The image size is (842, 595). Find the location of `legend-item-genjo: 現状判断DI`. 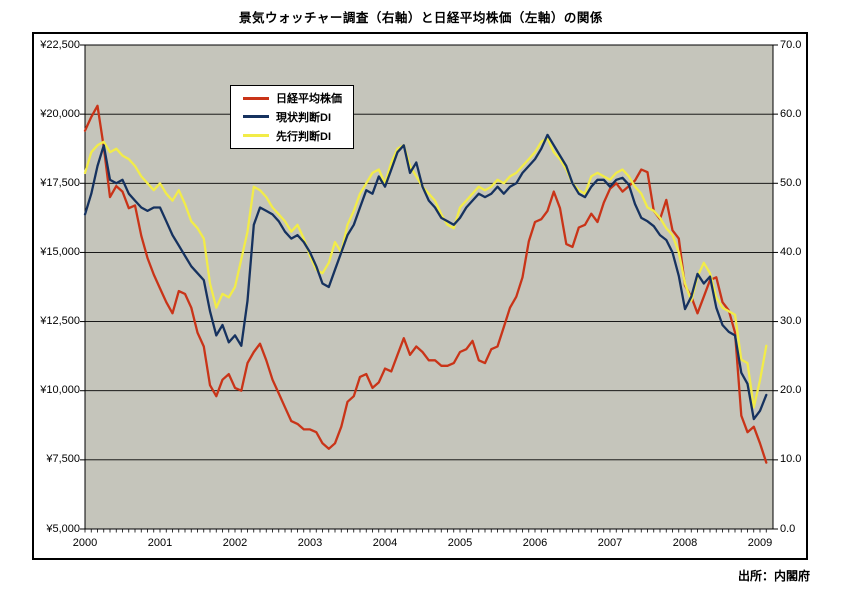

legend-item-genjo: 現状判断DI is located at coordinates (292, 117).